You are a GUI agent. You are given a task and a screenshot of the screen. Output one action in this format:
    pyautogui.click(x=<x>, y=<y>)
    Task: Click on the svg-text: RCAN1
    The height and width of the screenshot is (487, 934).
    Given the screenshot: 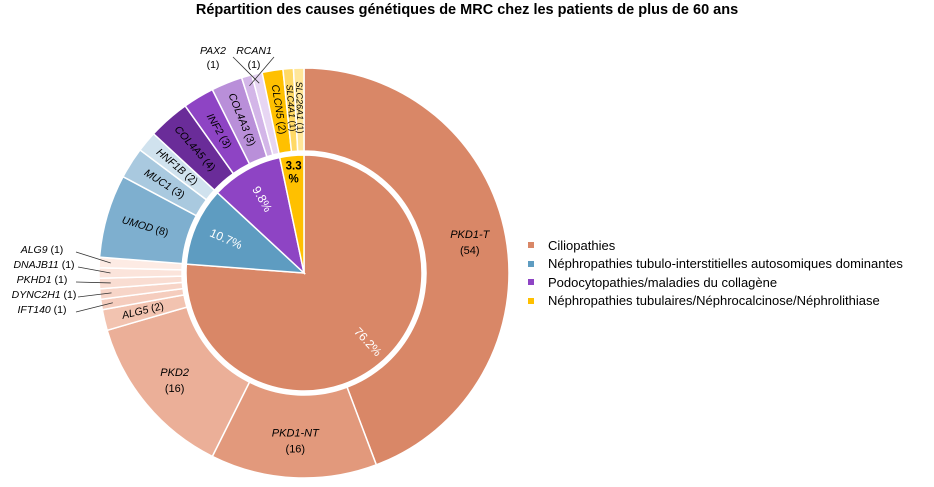 What is the action you would take?
    pyautogui.click(x=254, y=51)
    